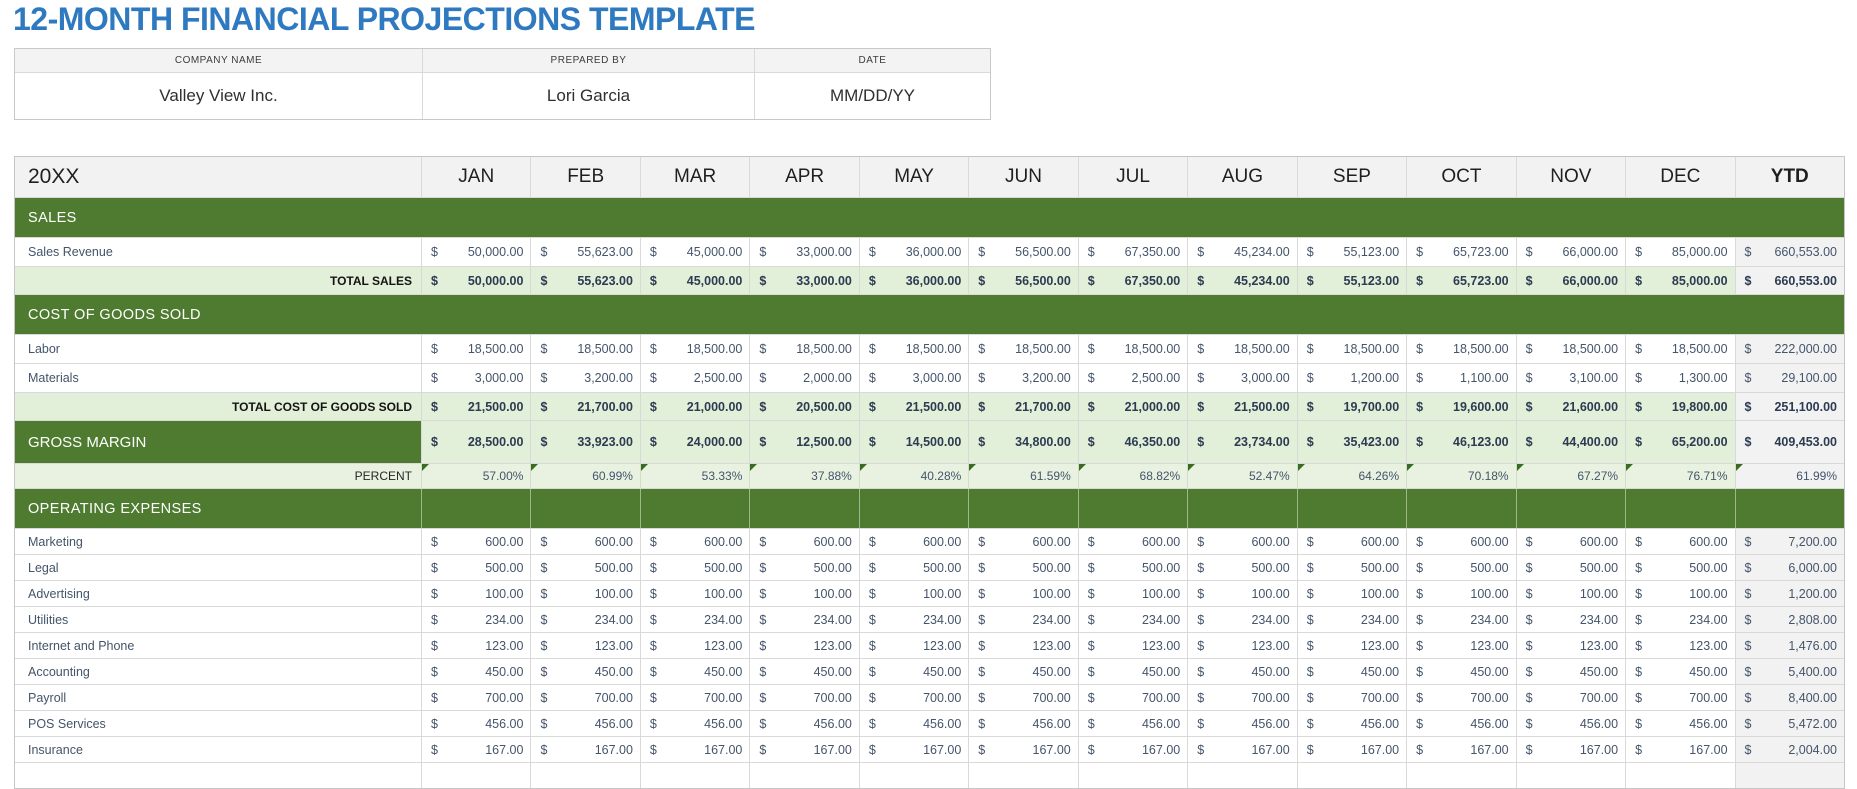 Image resolution: width=1857 pixels, height=789 pixels. I want to click on cell-jul: $100.00, so click(1132, 593).